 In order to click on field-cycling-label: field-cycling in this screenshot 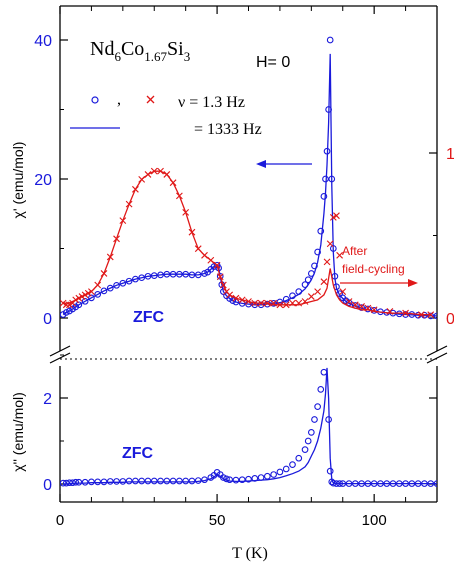, I will do `click(373, 269)`.